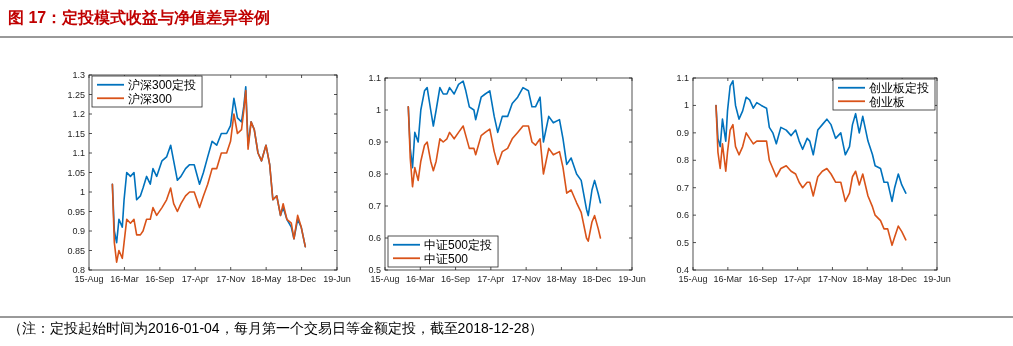  What do you see at coordinates (76, 94) in the screenshot?
I see `y-tick-label: 1.25` at bounding box center [76, 94].